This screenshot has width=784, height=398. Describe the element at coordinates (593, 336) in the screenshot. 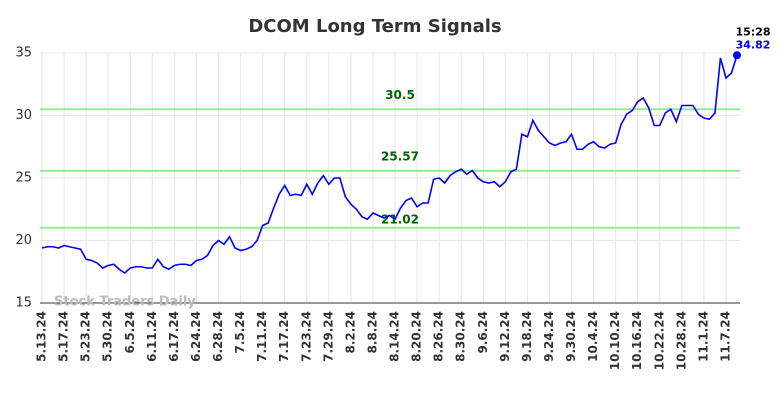

I see `x-tick-label: 10.4.24` at that location.